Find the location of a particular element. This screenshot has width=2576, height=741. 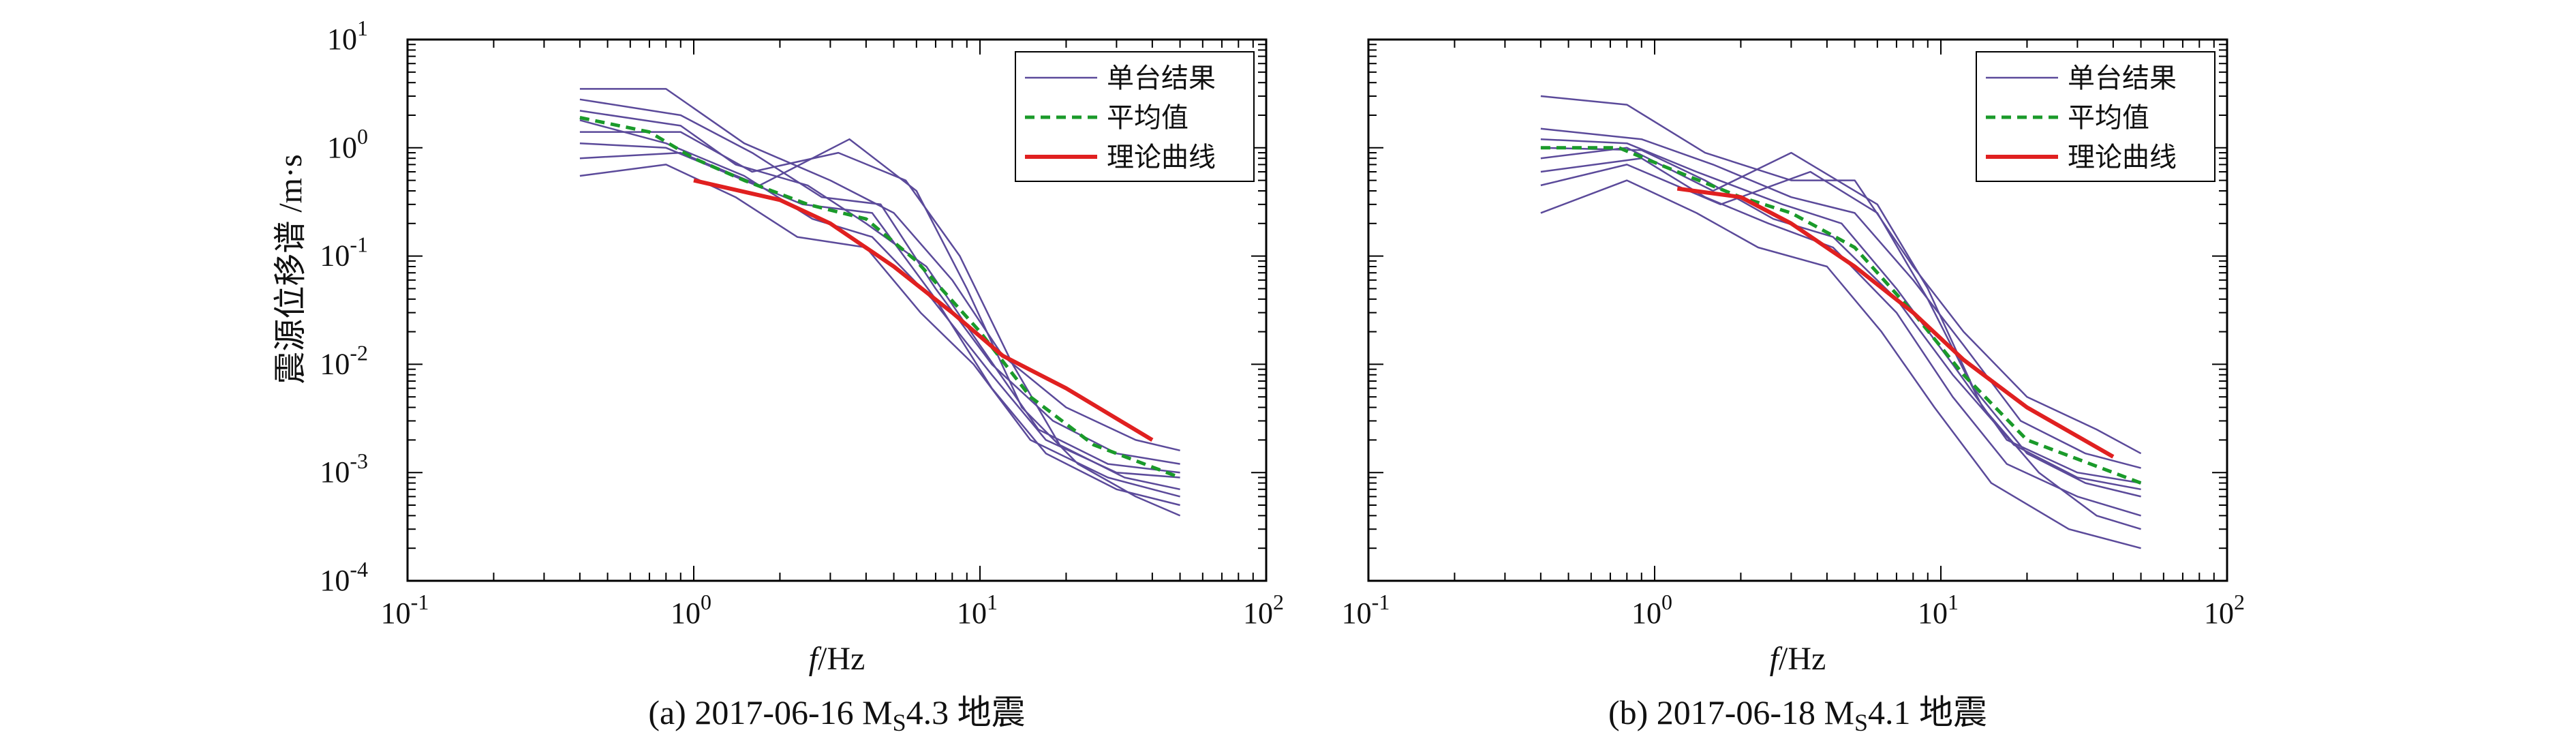

y-tick-label: 10⁻³ is located at coordinates (344, 469).